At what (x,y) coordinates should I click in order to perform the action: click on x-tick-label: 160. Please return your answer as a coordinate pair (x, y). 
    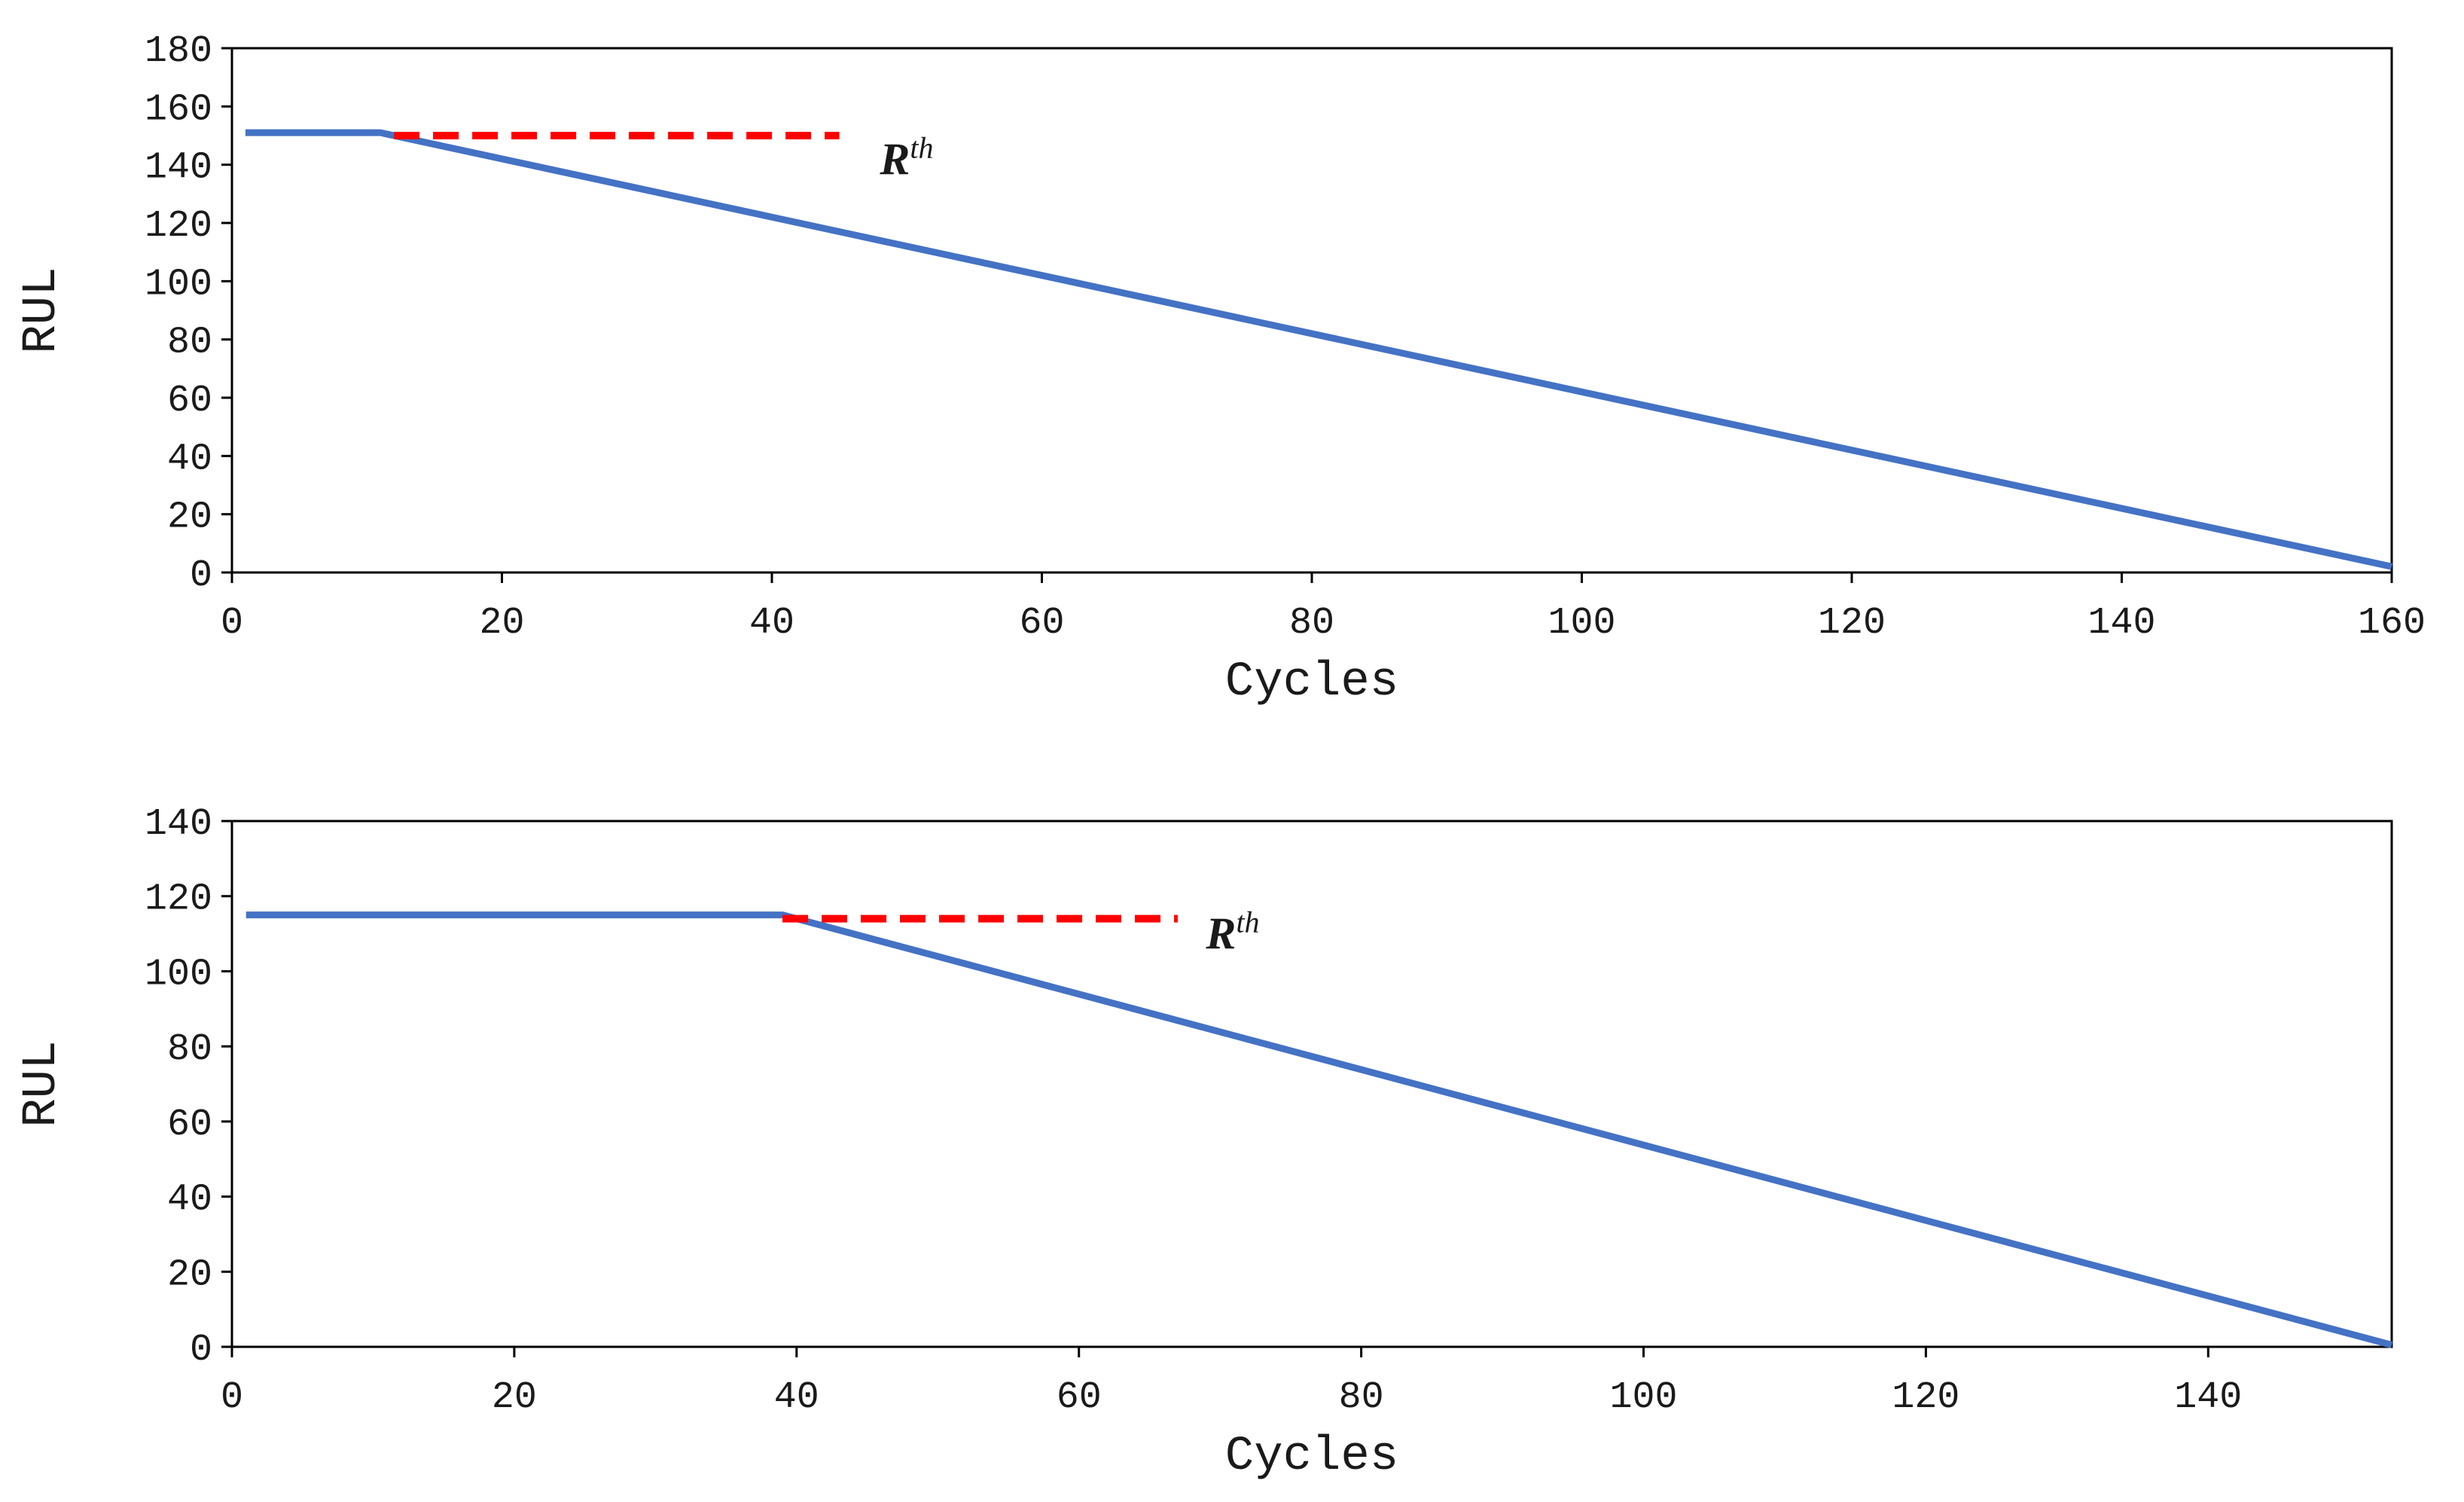
    Looking at the image, I should click on (2392, 623).